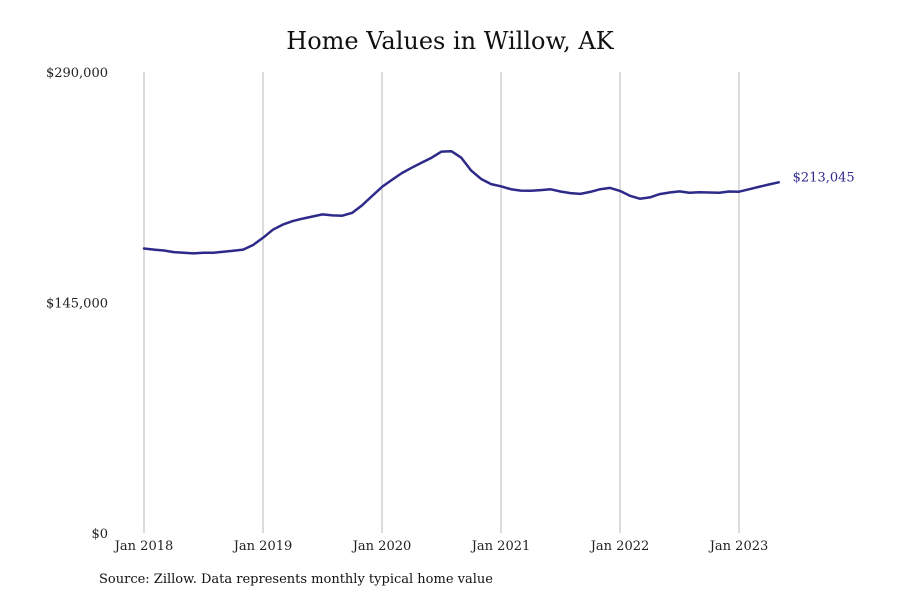  I want to click on end-value-label: $213,045, so click(824, 177).